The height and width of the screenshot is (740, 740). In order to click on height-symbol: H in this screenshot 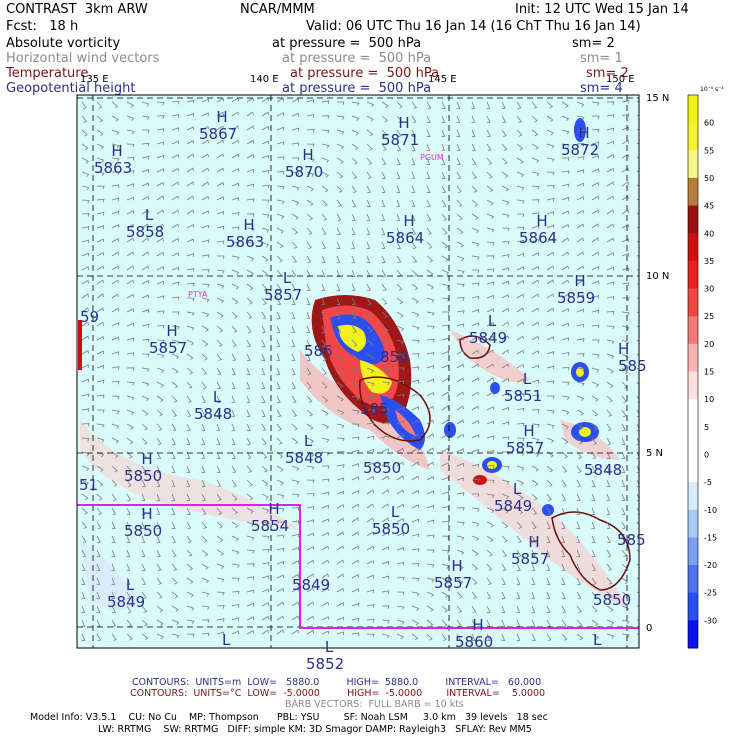, I will do `click(403, 123)`.